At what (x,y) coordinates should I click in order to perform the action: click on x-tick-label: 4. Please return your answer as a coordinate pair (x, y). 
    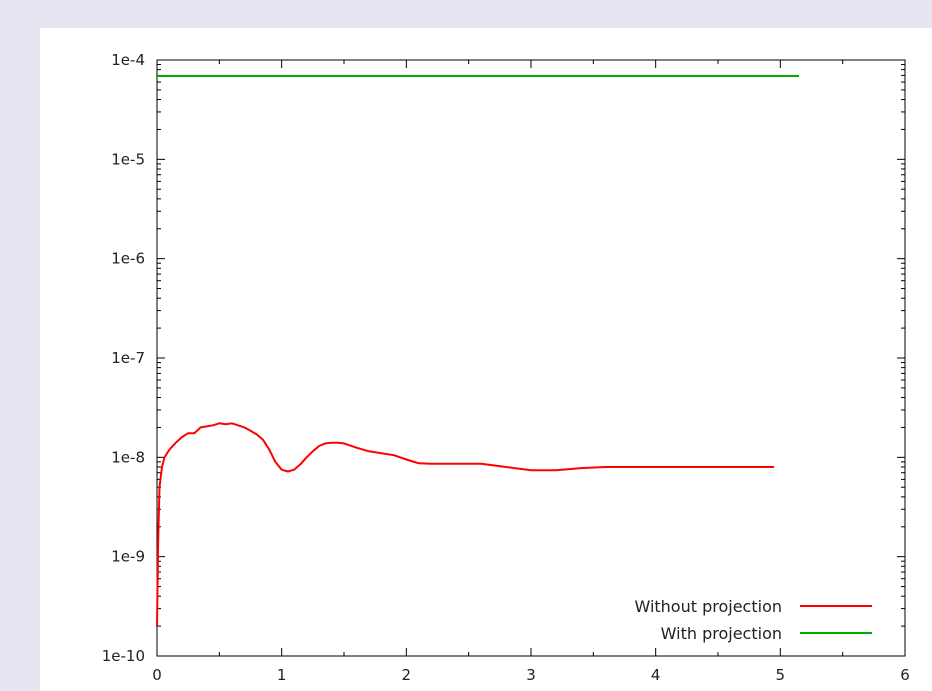
    Looking at the image, I should click on (656, 675).